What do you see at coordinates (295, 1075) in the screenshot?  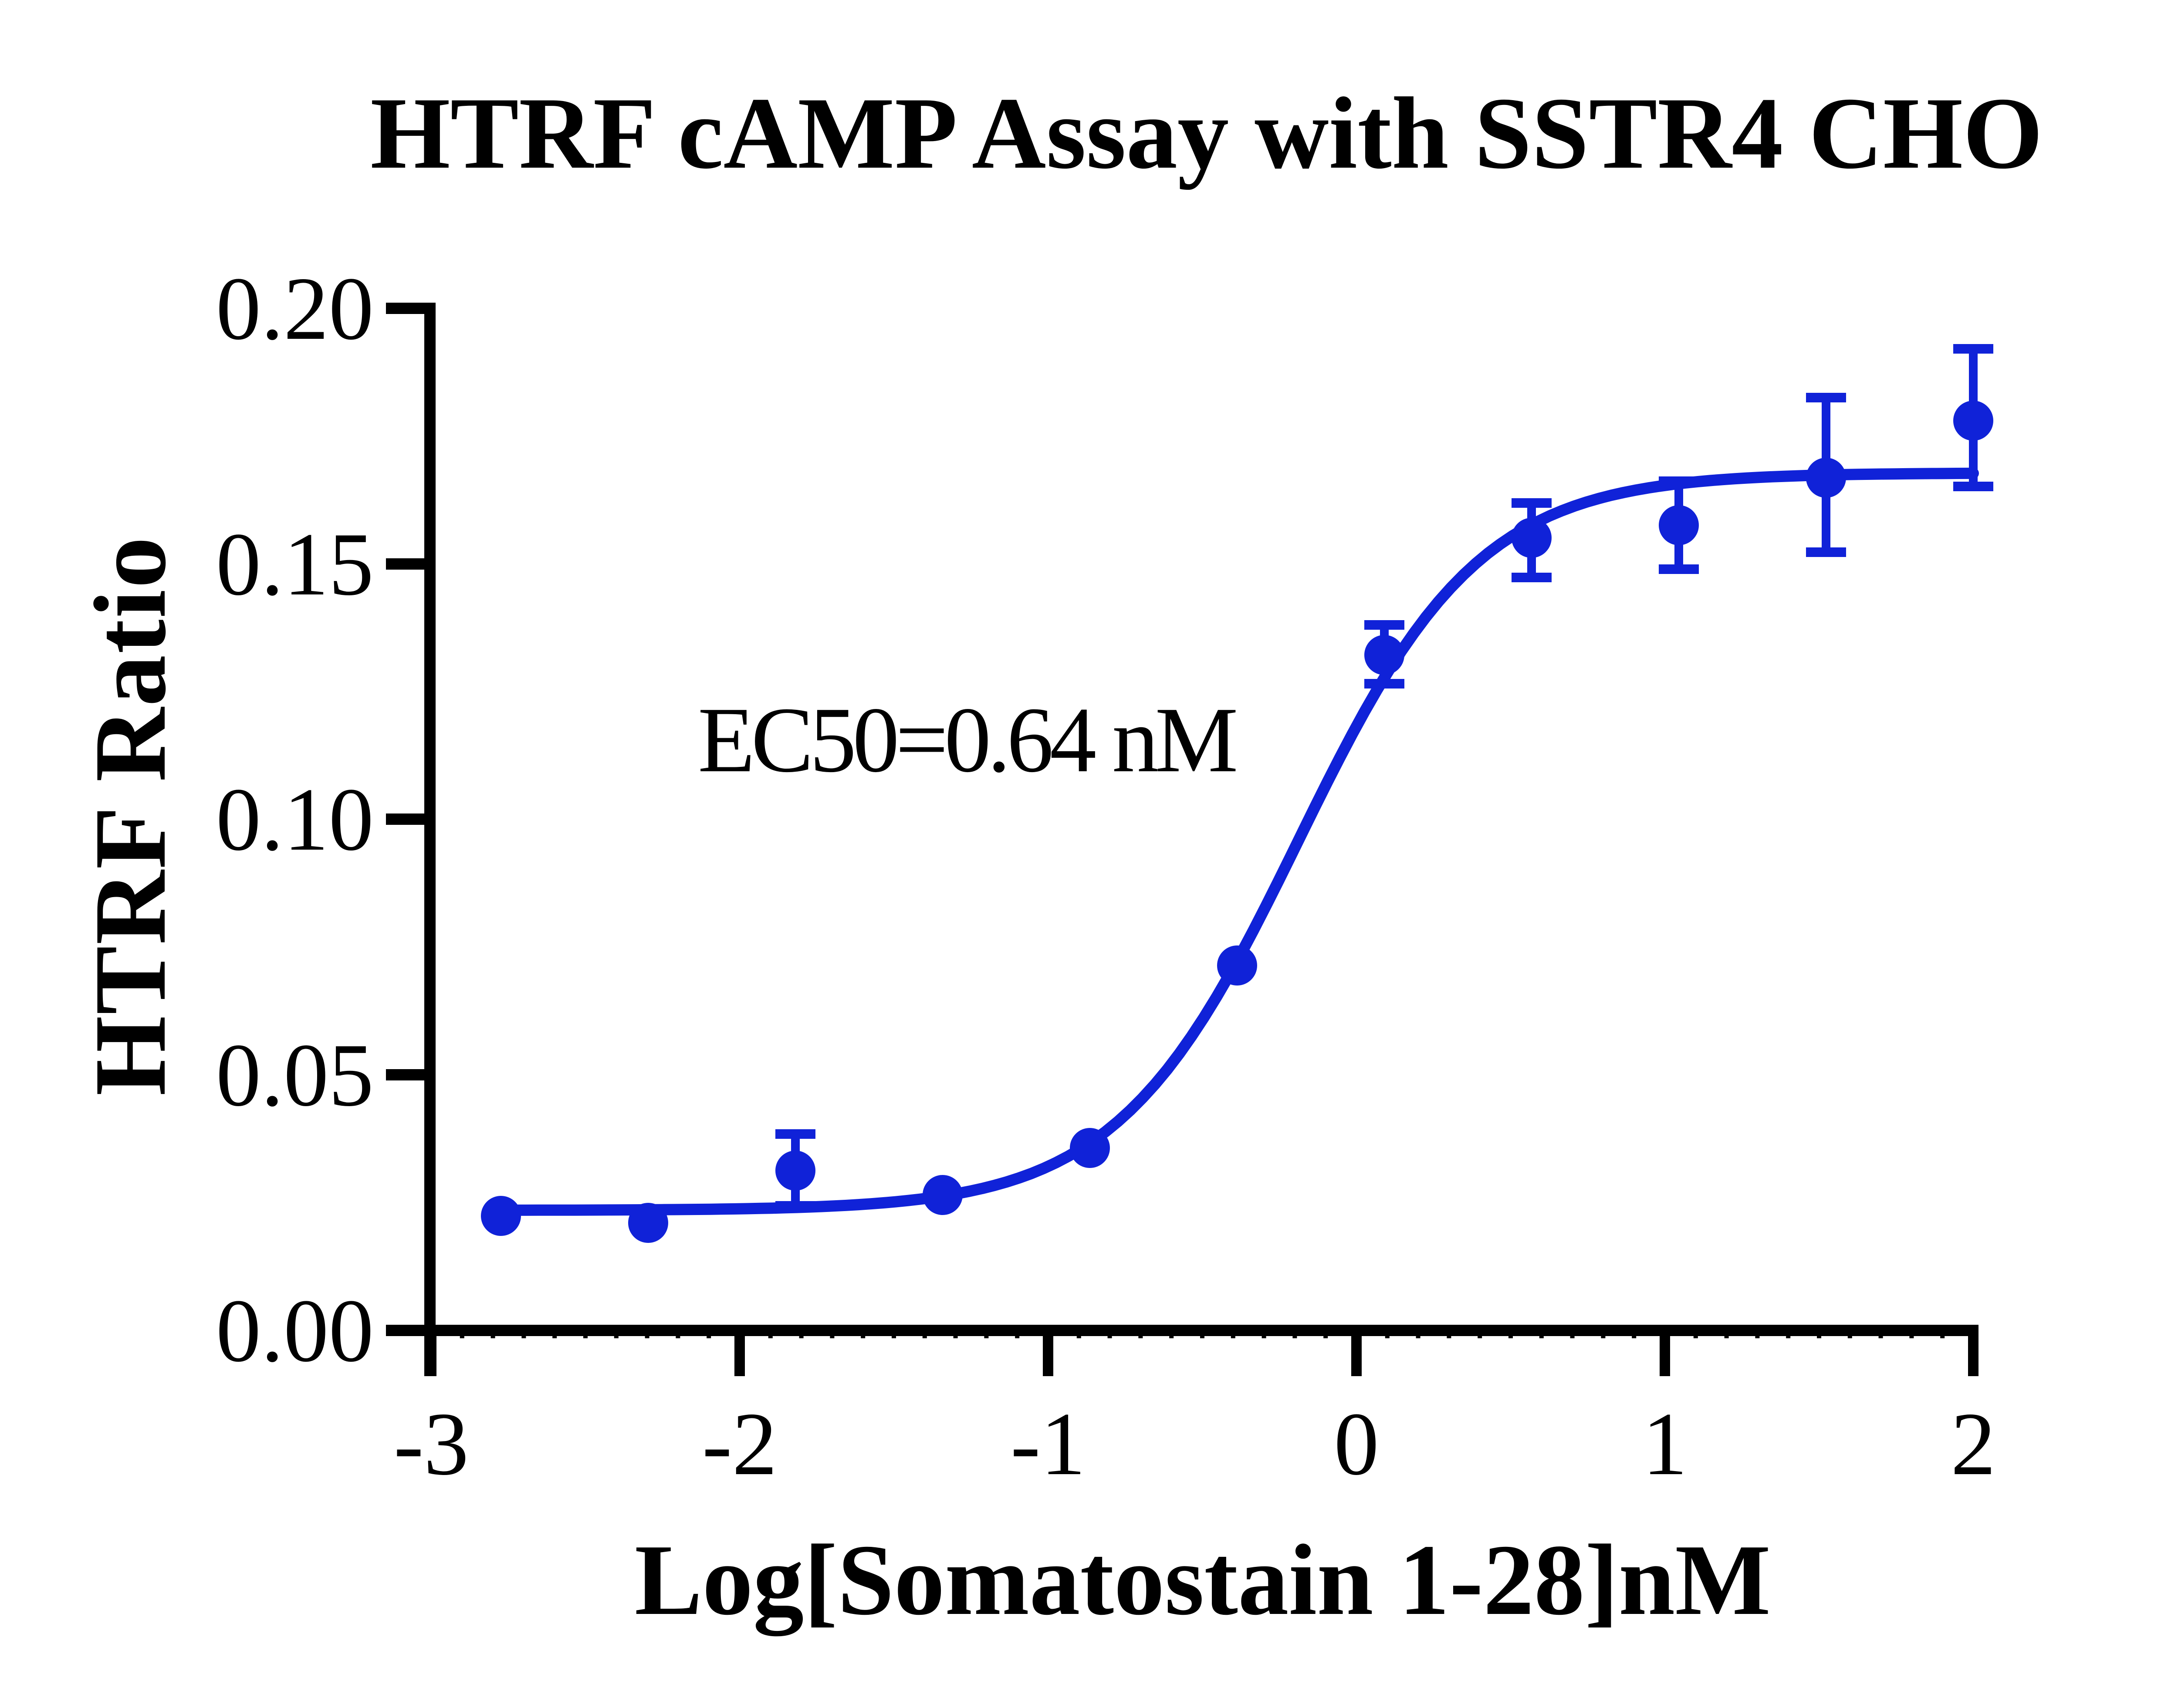 I see `svg-text: 0.05` at bounding box center [295, 1075].